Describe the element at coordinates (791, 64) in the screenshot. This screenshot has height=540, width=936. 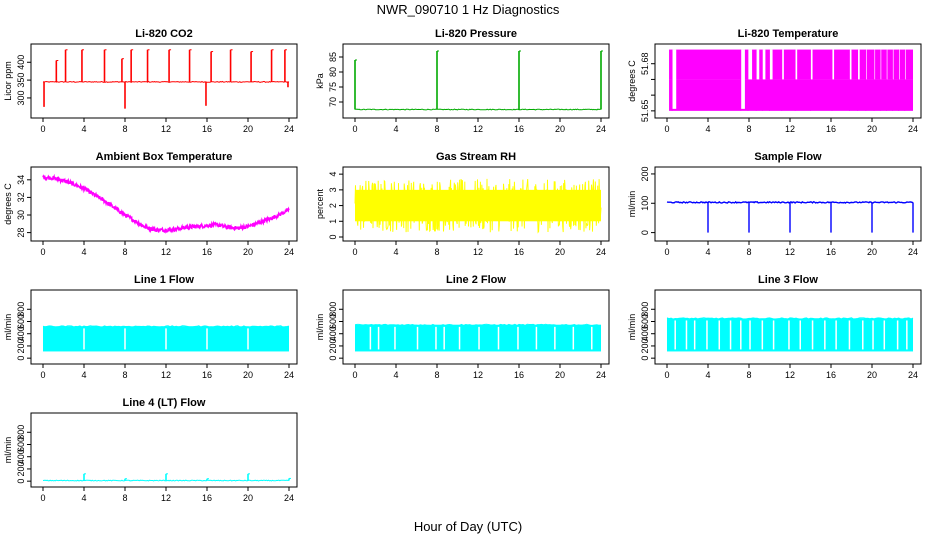
I see `band-upper` at that location.